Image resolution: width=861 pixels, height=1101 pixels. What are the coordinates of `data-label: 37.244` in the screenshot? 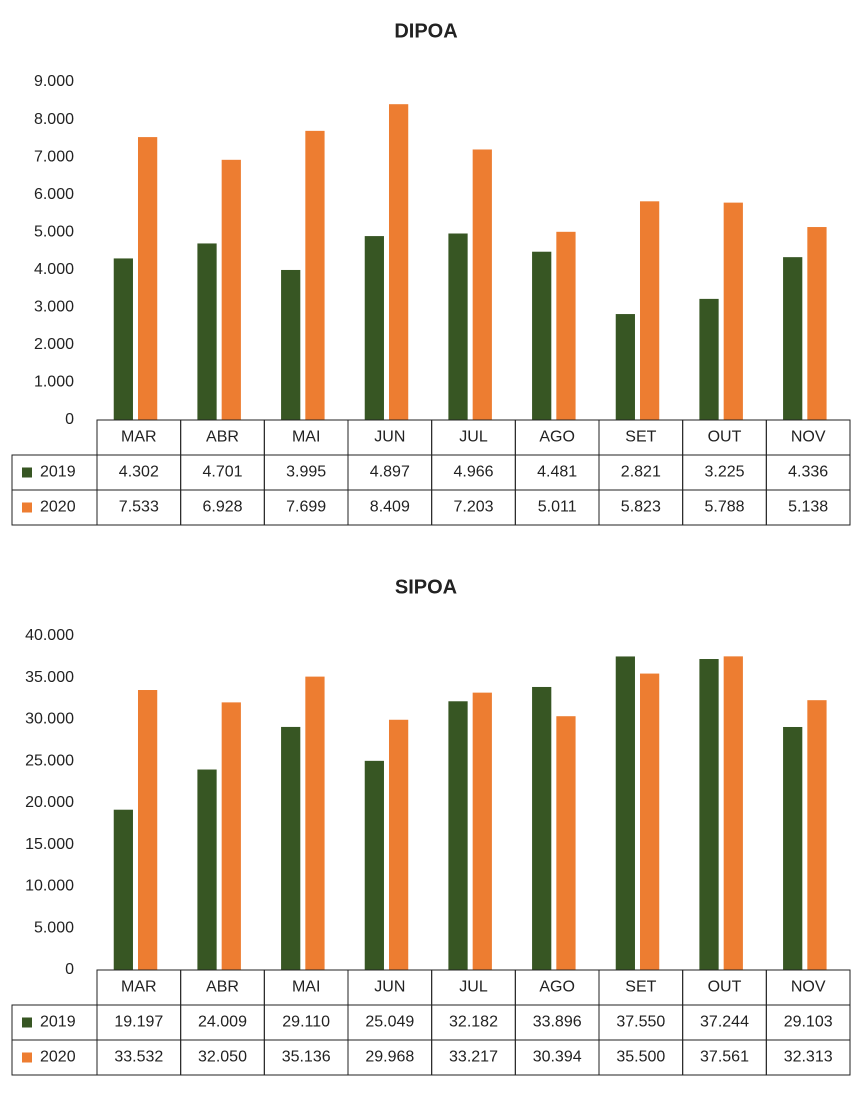 It's located at (724, 1022).